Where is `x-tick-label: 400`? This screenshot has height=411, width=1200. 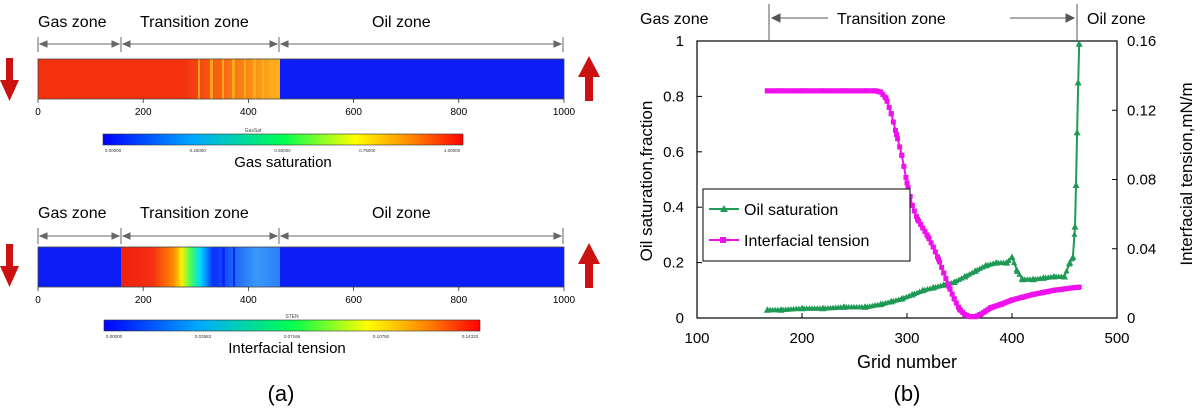 x-tick-label: 400 is located at coordinates (1011, 338).